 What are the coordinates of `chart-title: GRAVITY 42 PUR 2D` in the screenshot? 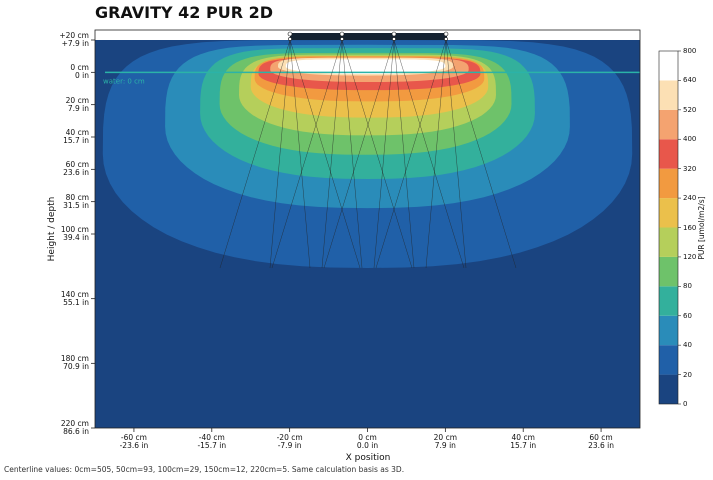 It's located at (184, 12).